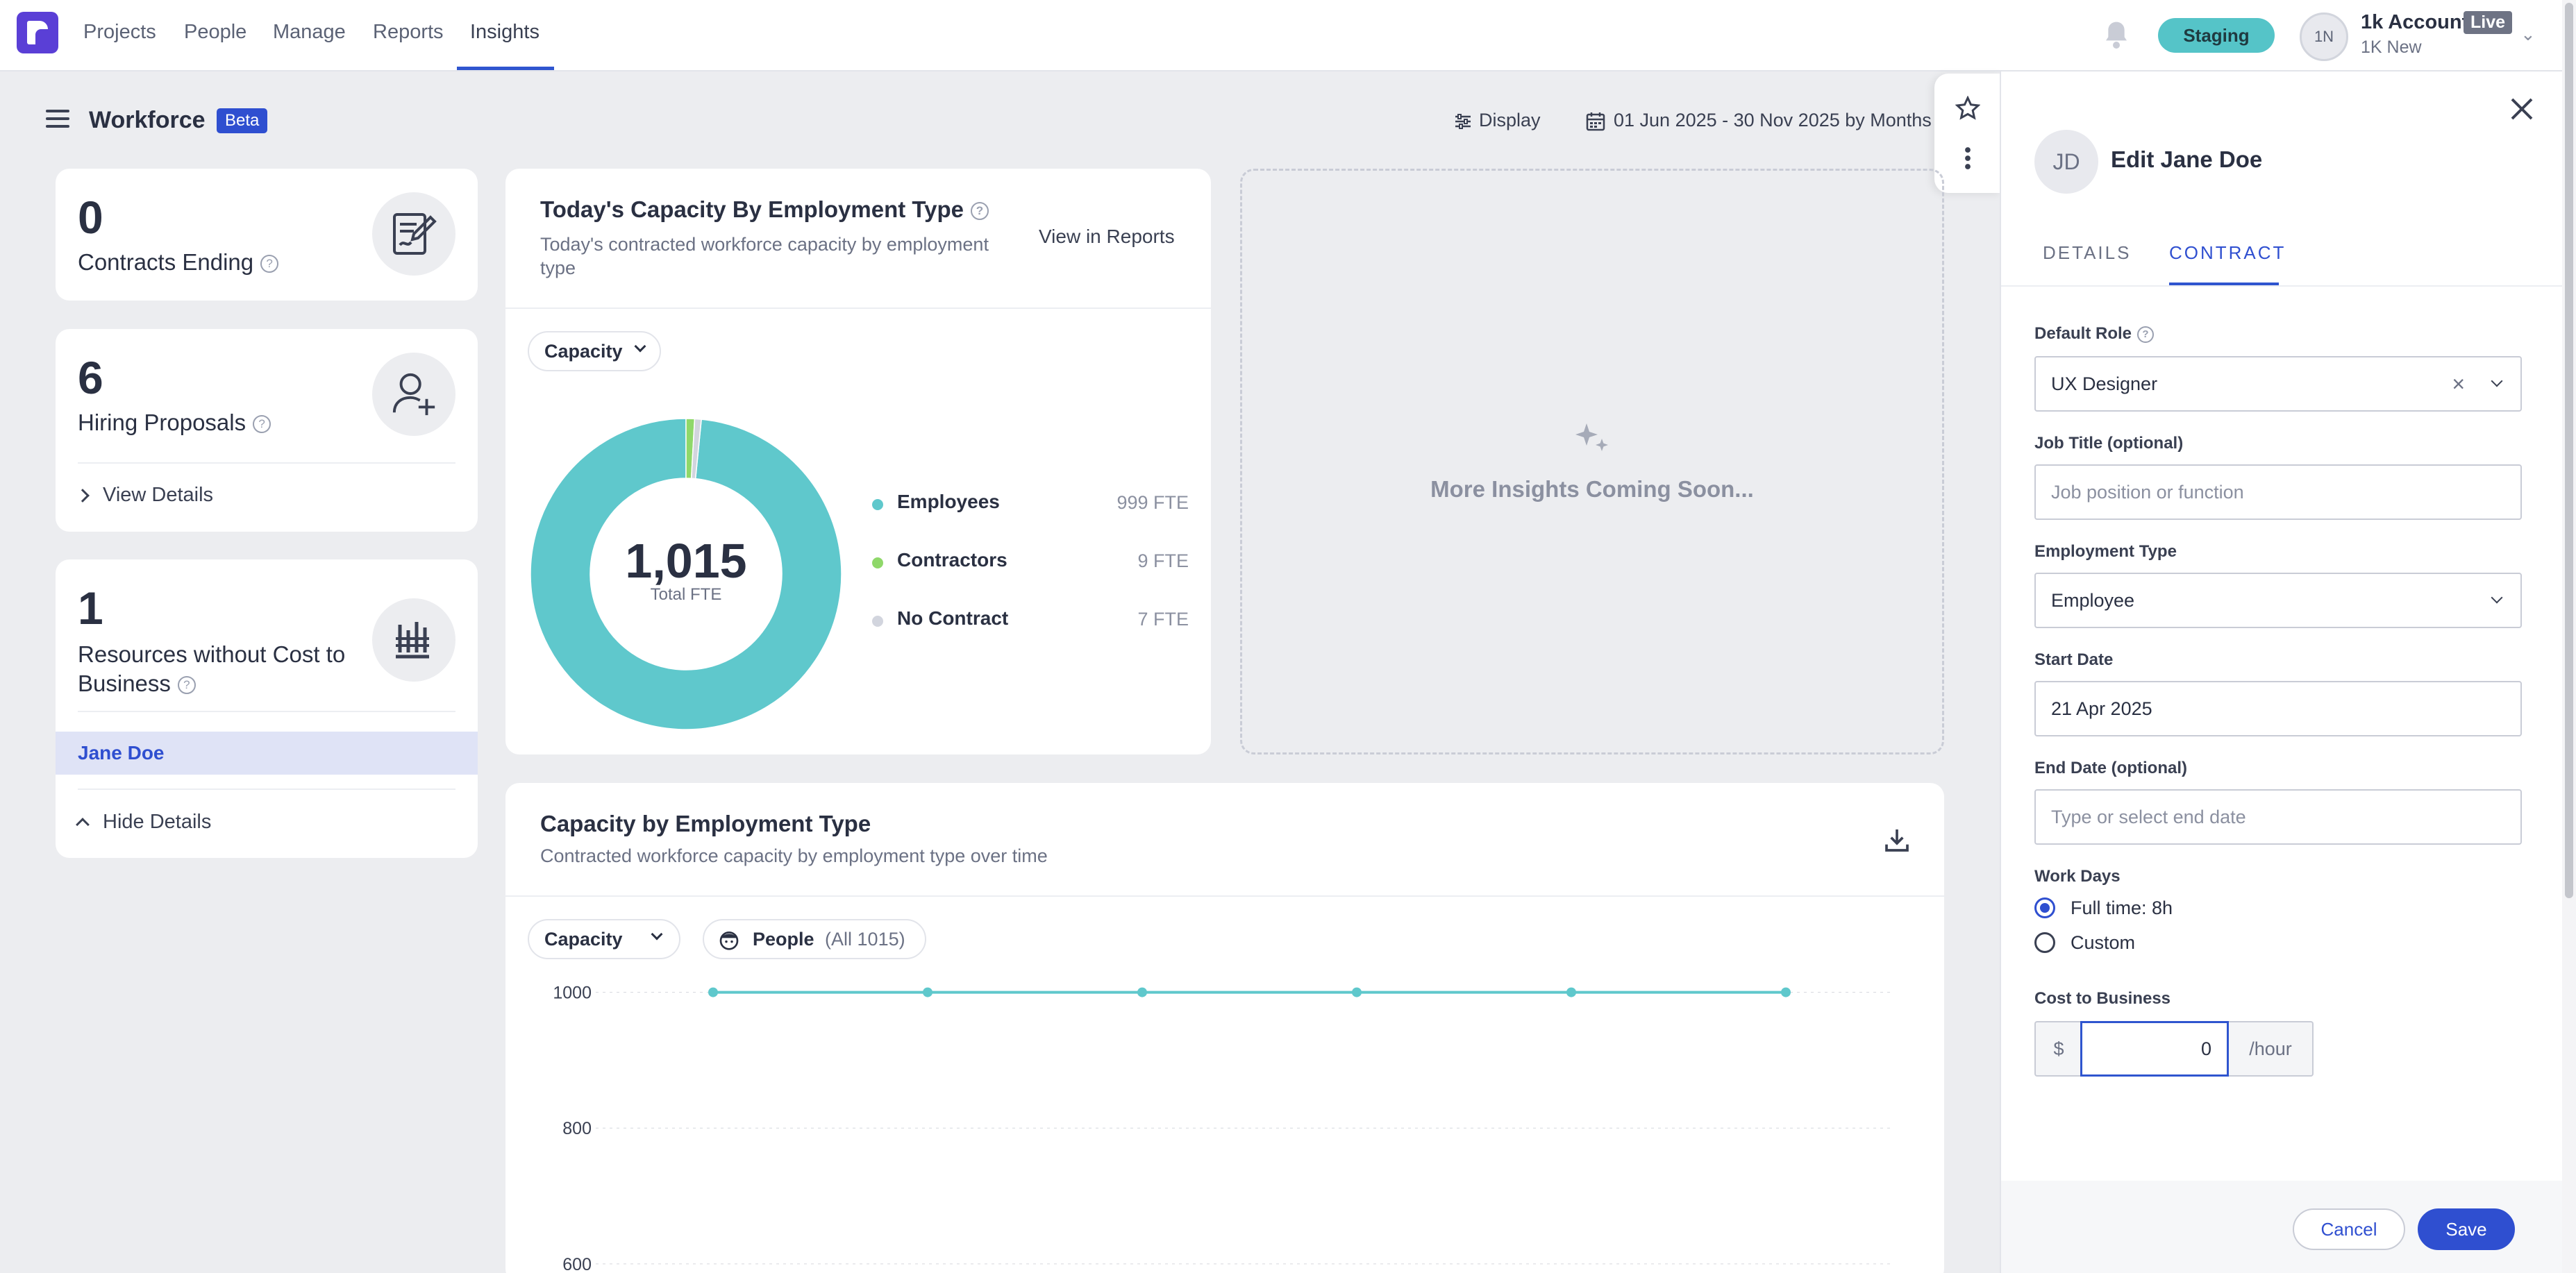 This screenshot has width=2576, height=1273. What do you see at coordinates (686, 594) in the screenshot?
I see `total-fte-label: Total FTE` at bounding box center [686, 594].